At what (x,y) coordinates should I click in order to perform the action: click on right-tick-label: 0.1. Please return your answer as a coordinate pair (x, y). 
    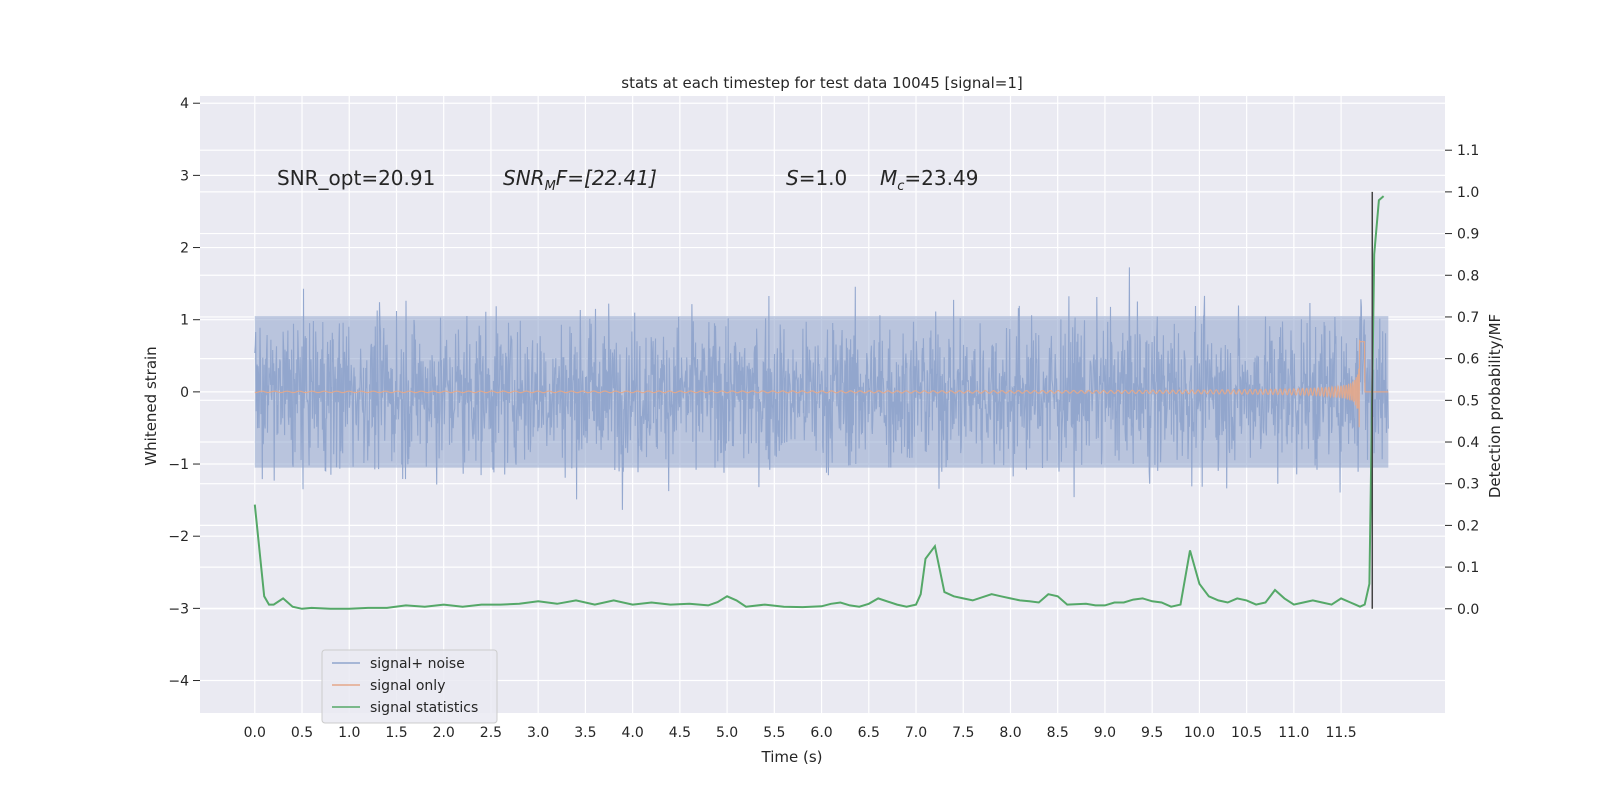
    Looking at the image, I should click on (1468, 568).